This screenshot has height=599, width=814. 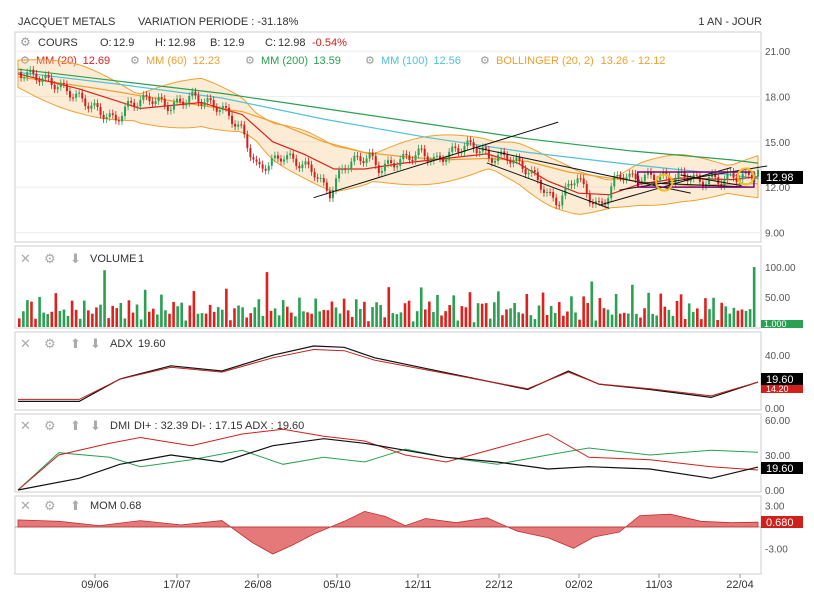 What do you see at coordinates (777, 188) in the screenshot?
I see `price-y-tick: 12.00` at bounding box center [777, 188].